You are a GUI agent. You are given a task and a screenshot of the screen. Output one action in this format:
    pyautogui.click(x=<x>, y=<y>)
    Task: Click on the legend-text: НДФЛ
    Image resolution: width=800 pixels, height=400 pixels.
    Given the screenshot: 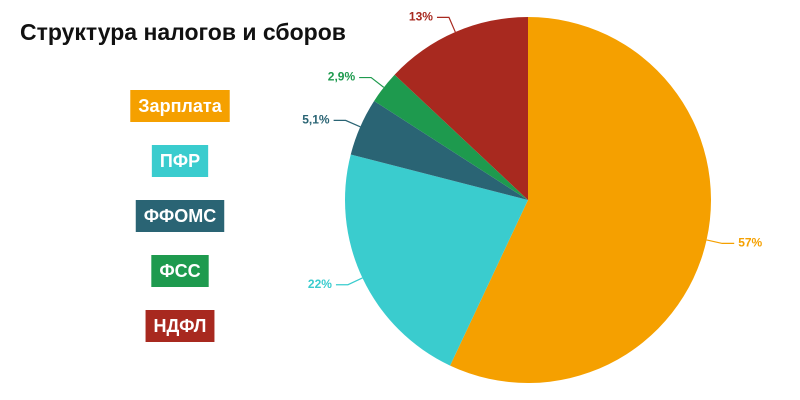 What is the action you would take?
    pyautogui.click(x=180, y=326)
    